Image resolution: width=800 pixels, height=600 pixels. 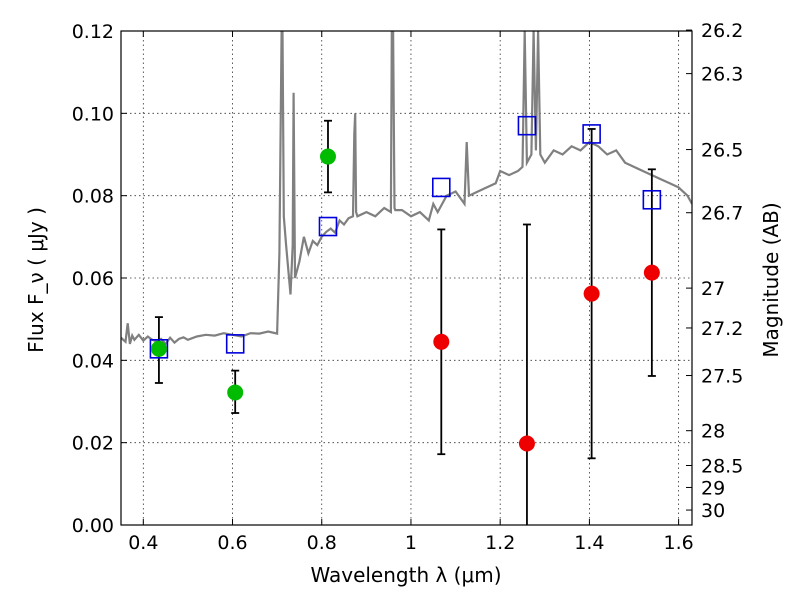 I want to click on x-tick-label: 1, so click(x=411, y=543).